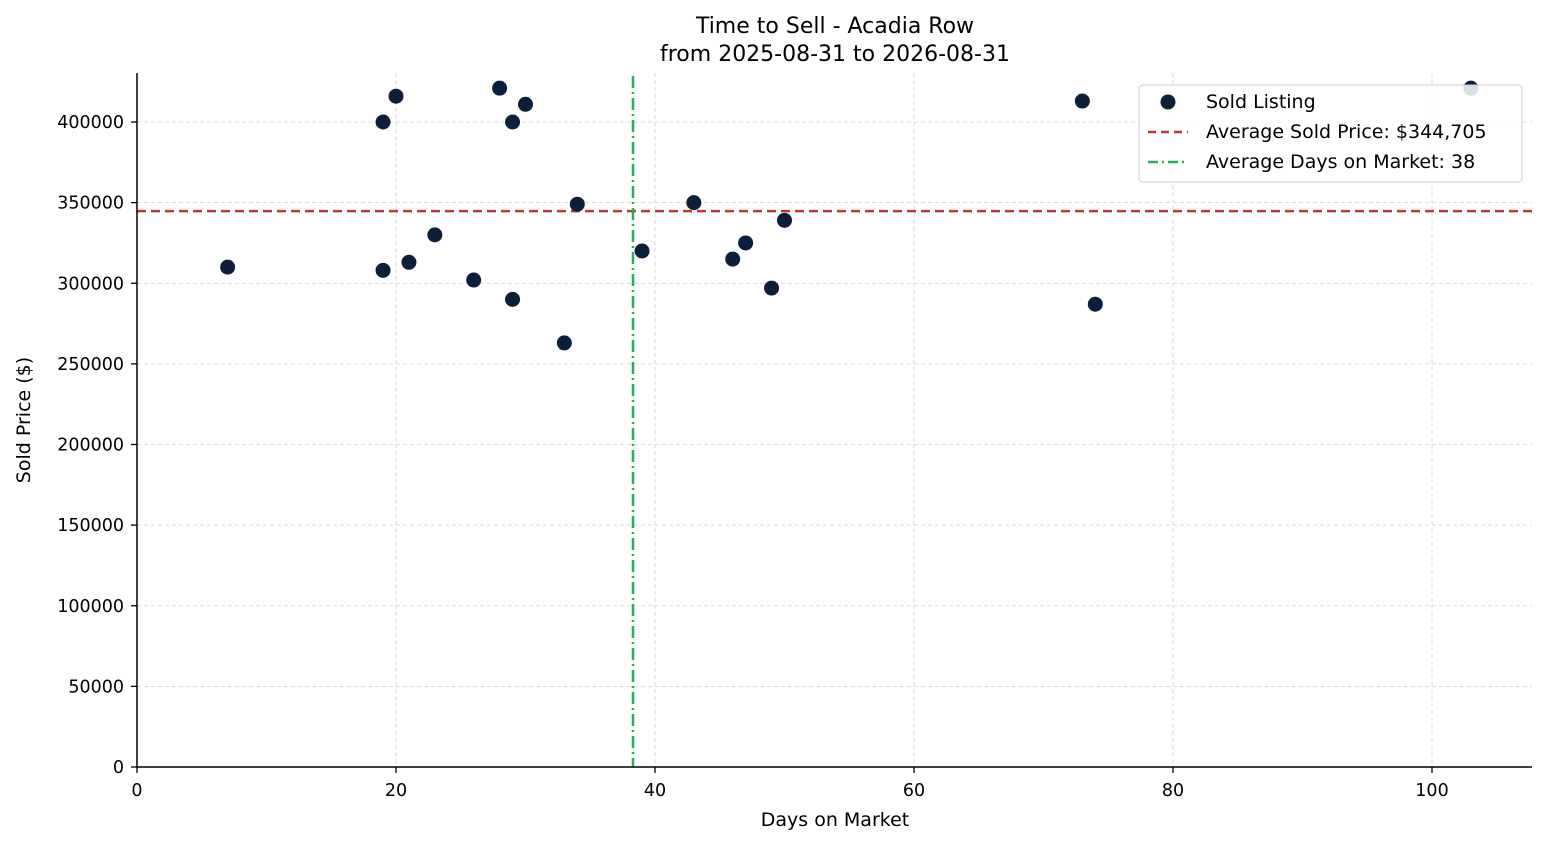 This screenshot has height=845, width=1547. I want to click on x-tick-label: 20, so click(396, 791).